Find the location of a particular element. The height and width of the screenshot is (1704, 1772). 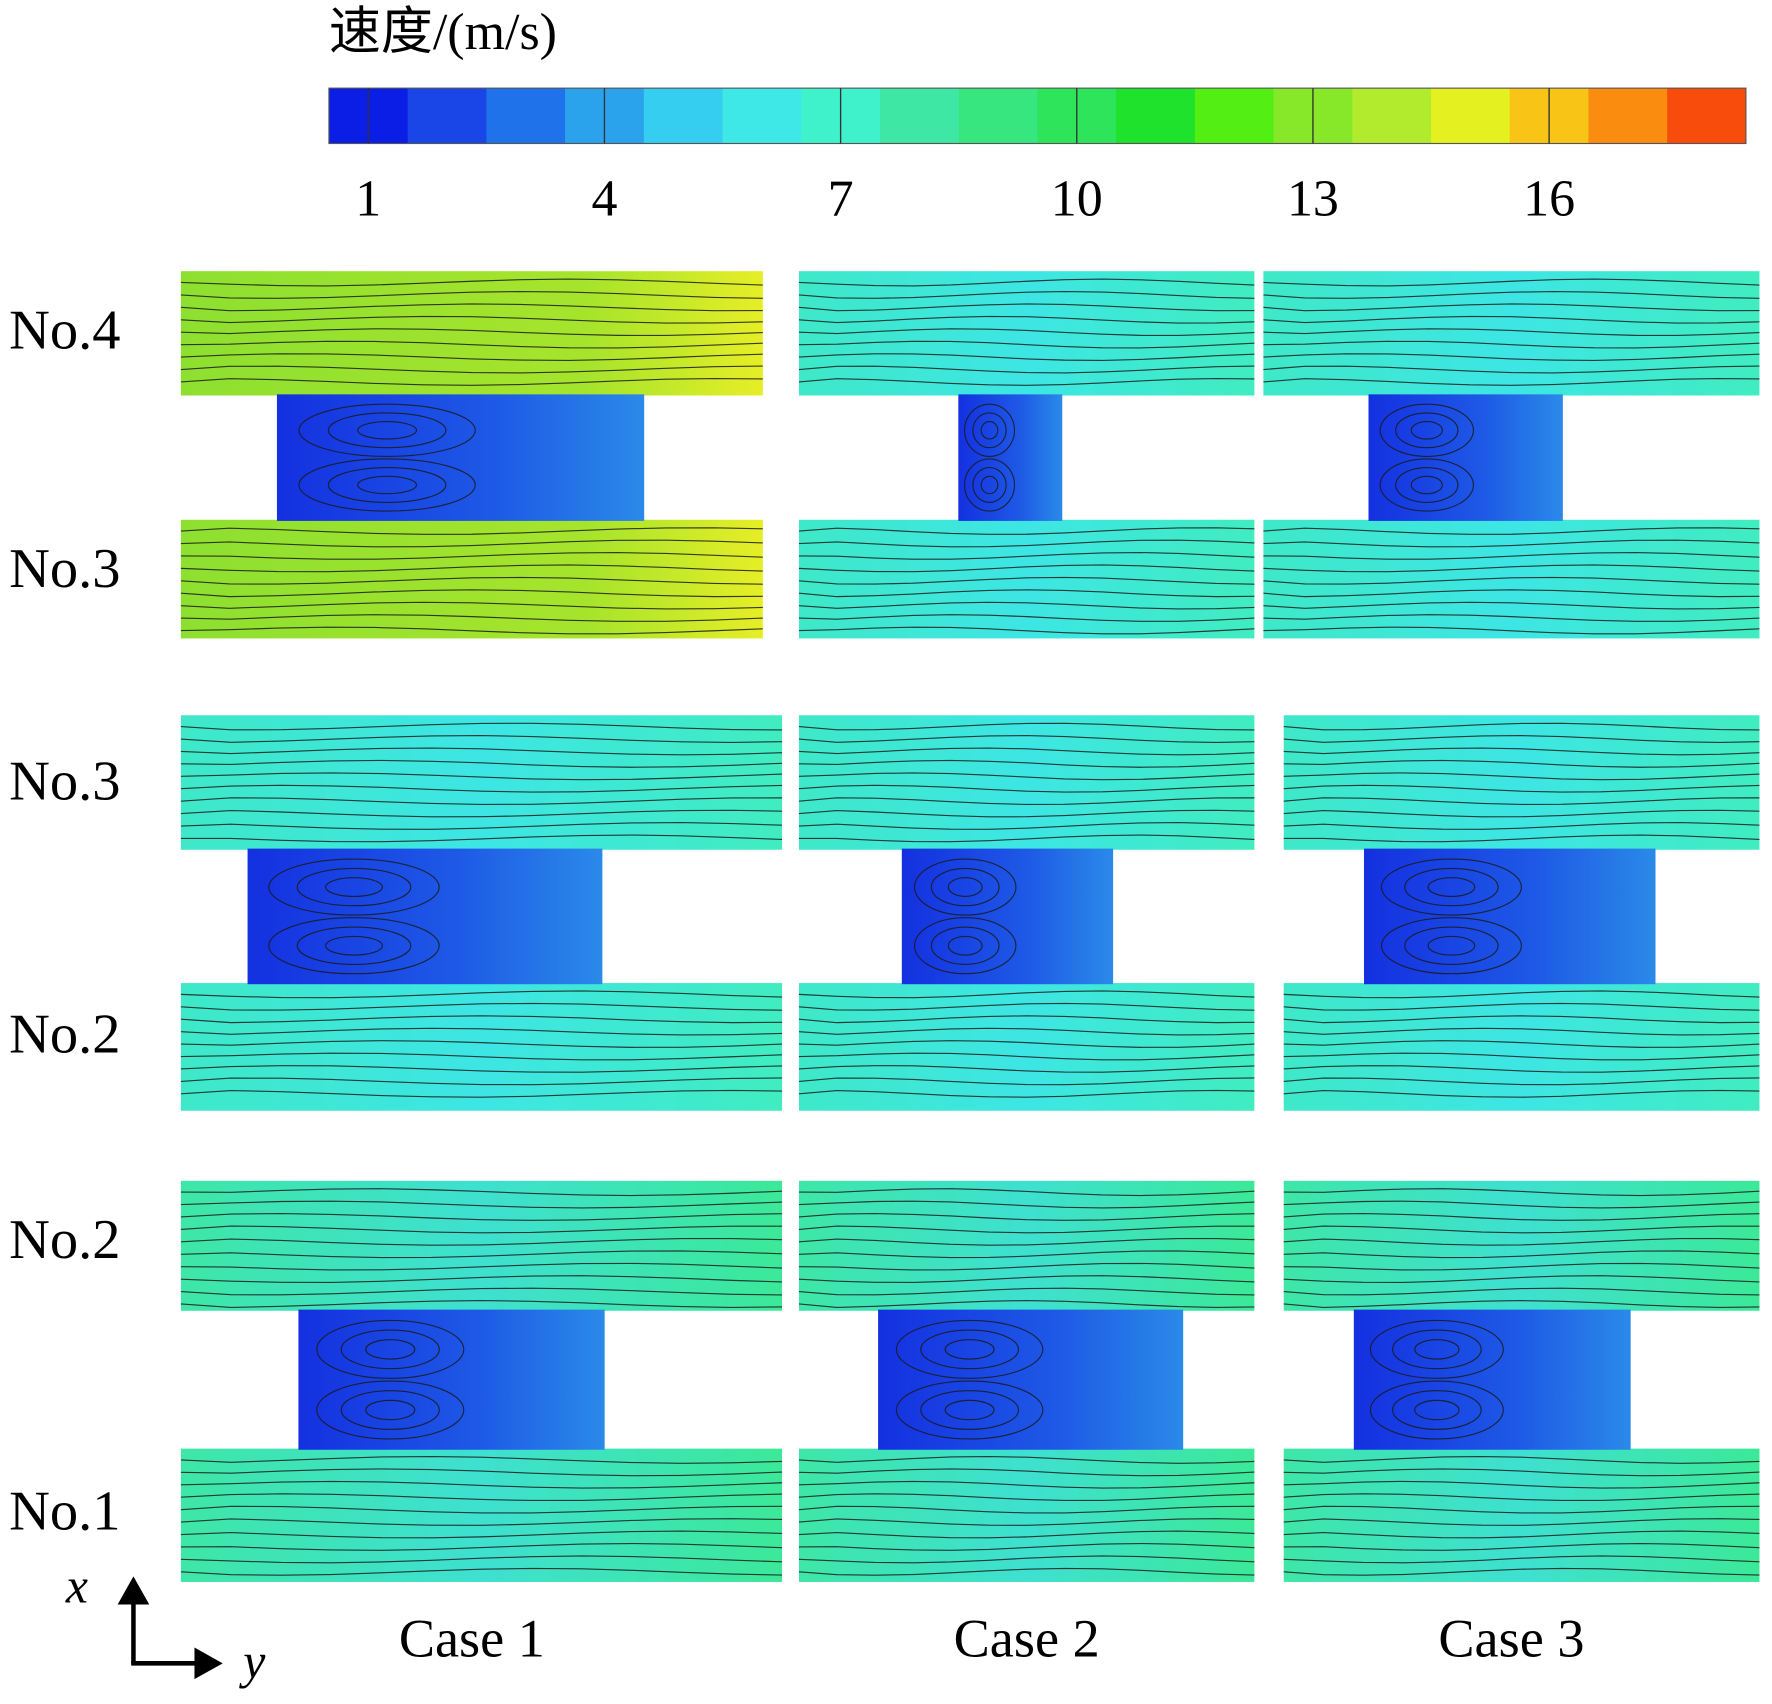

colorbar-tick-label: 16 is located at coordinates (1549, 198).